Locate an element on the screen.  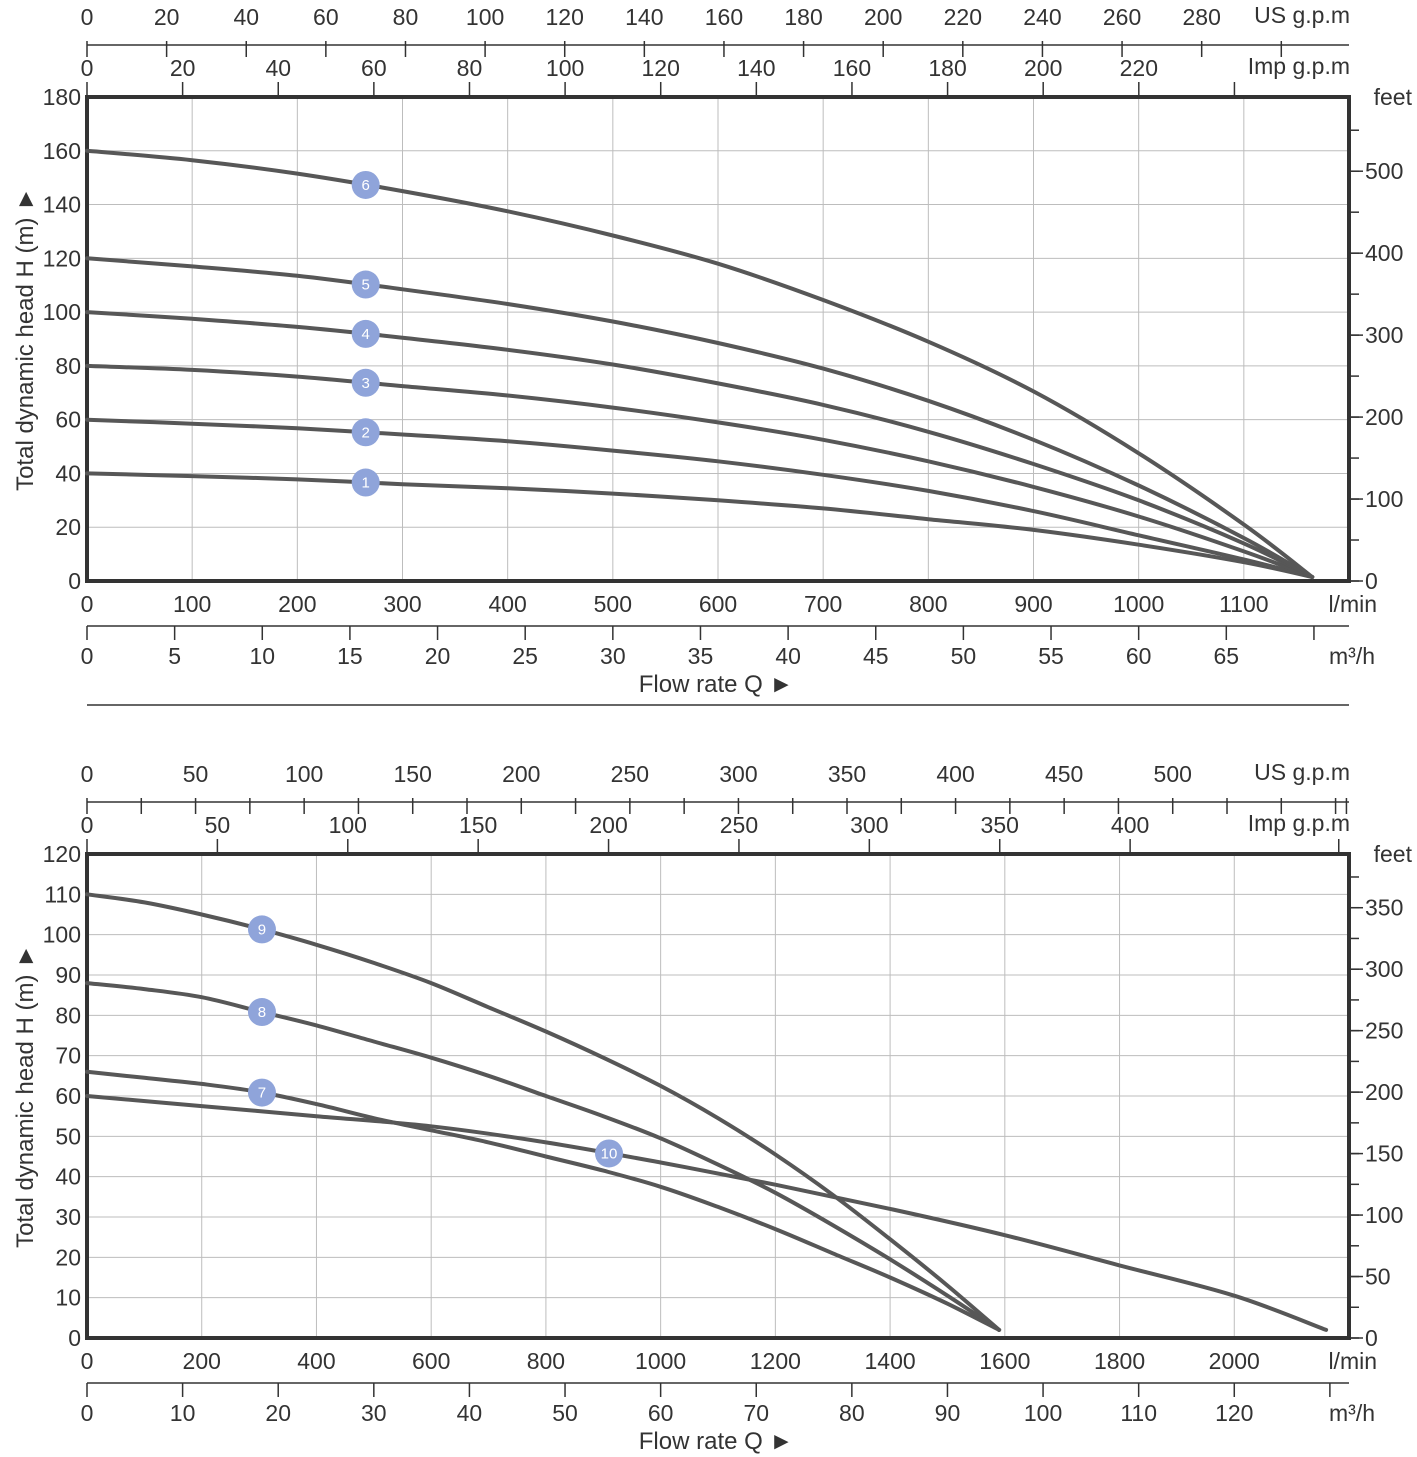
y-tick-label: 70 is located at coordinates (68, 1056).